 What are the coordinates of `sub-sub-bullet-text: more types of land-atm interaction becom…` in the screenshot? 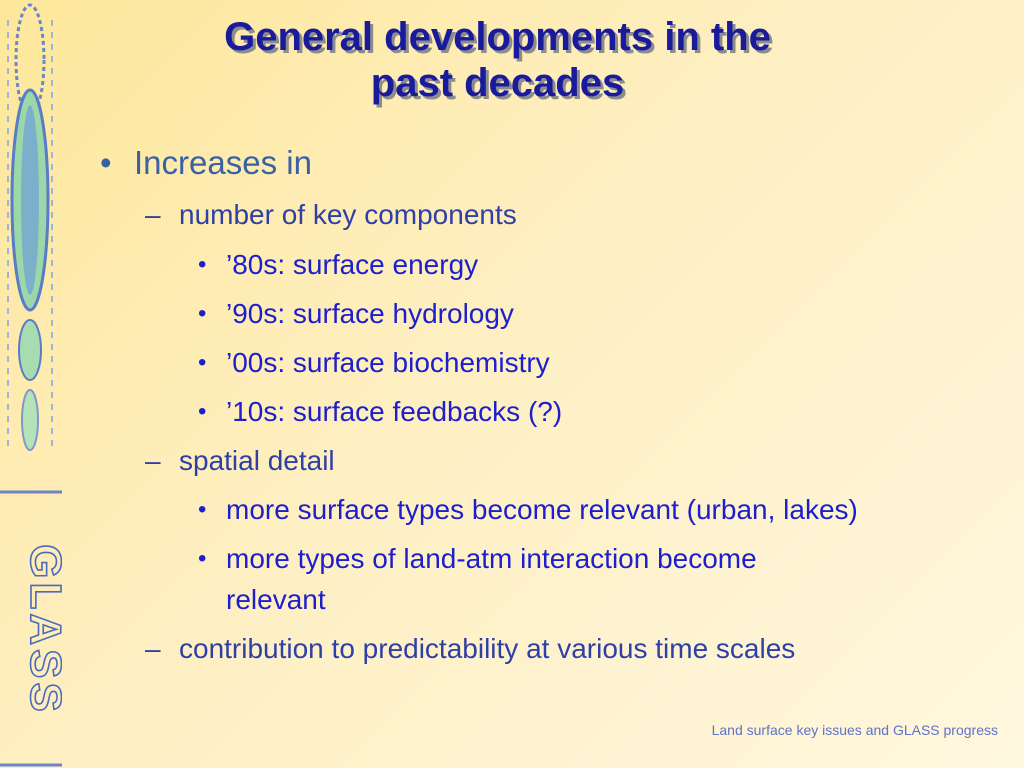 It's located at (491, 558).